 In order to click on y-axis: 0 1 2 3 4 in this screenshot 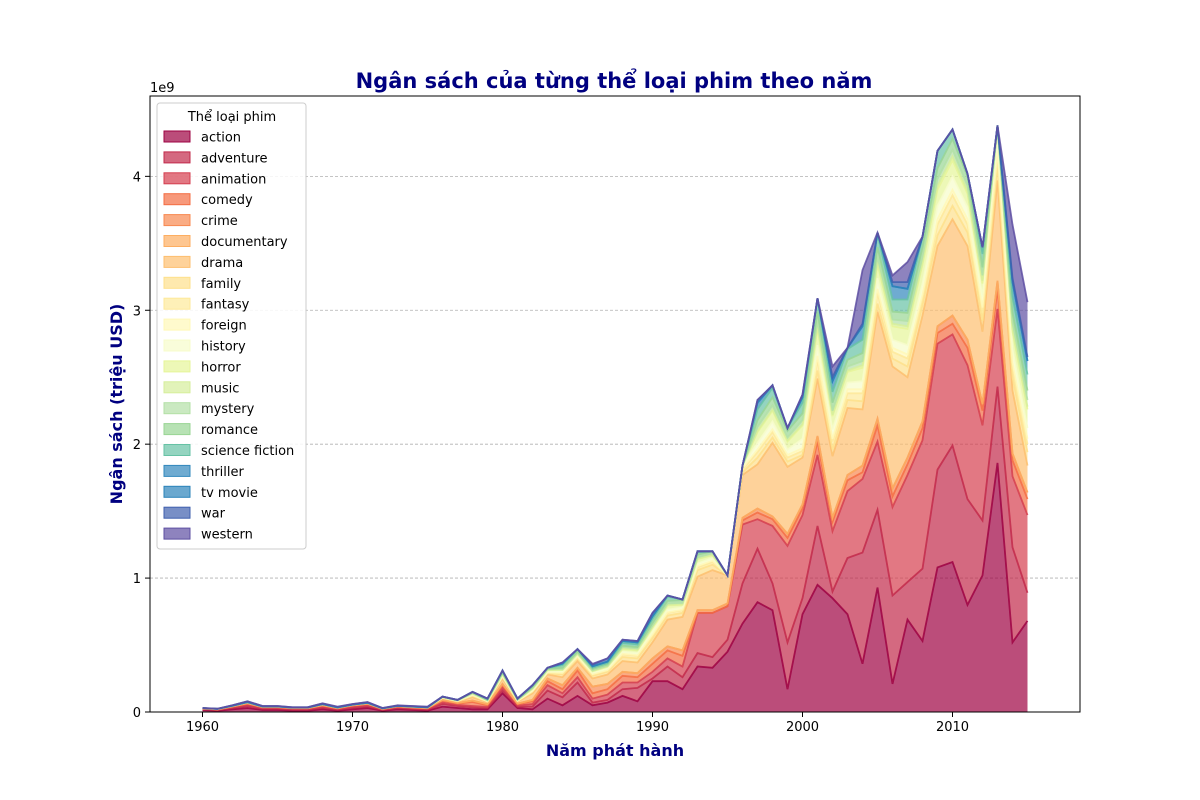, I will do `click(141, 445)`.